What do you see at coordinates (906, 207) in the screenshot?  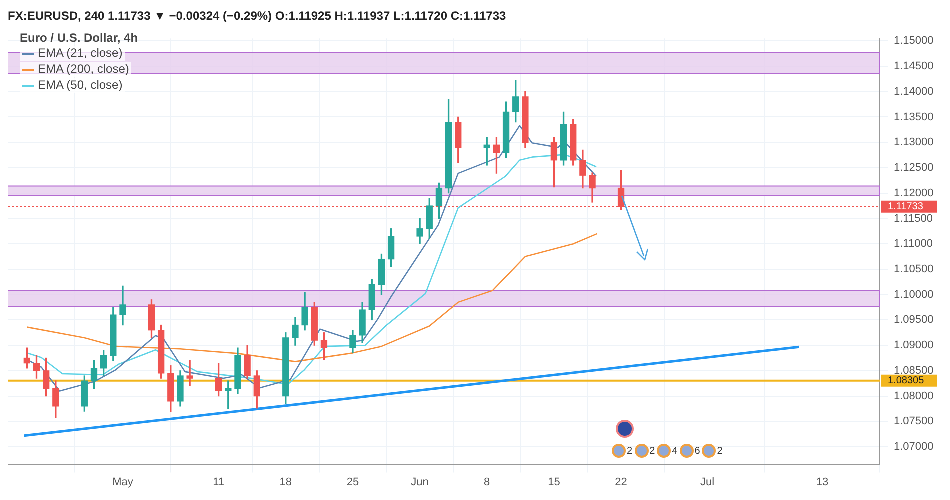 I see `ref-line-label: 1.11733` at bounding box center [906, 207].